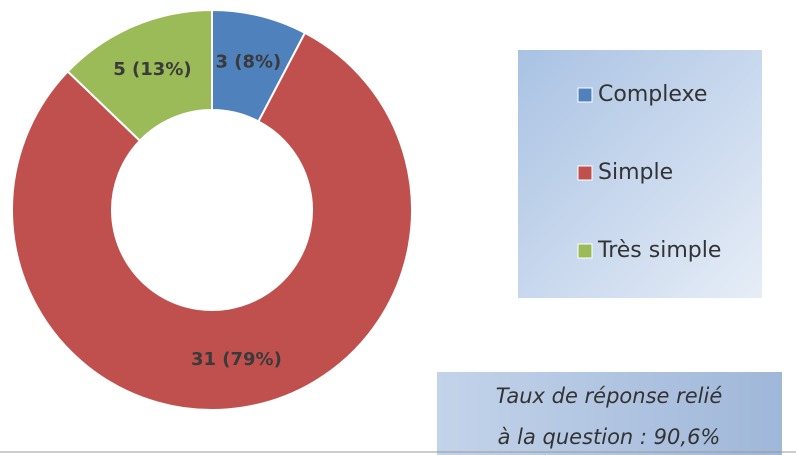  What do you see at coordinates (248, 61) in the screenshot?
I see `data-label: 3 (8%)` at bounding box center [248, 61].